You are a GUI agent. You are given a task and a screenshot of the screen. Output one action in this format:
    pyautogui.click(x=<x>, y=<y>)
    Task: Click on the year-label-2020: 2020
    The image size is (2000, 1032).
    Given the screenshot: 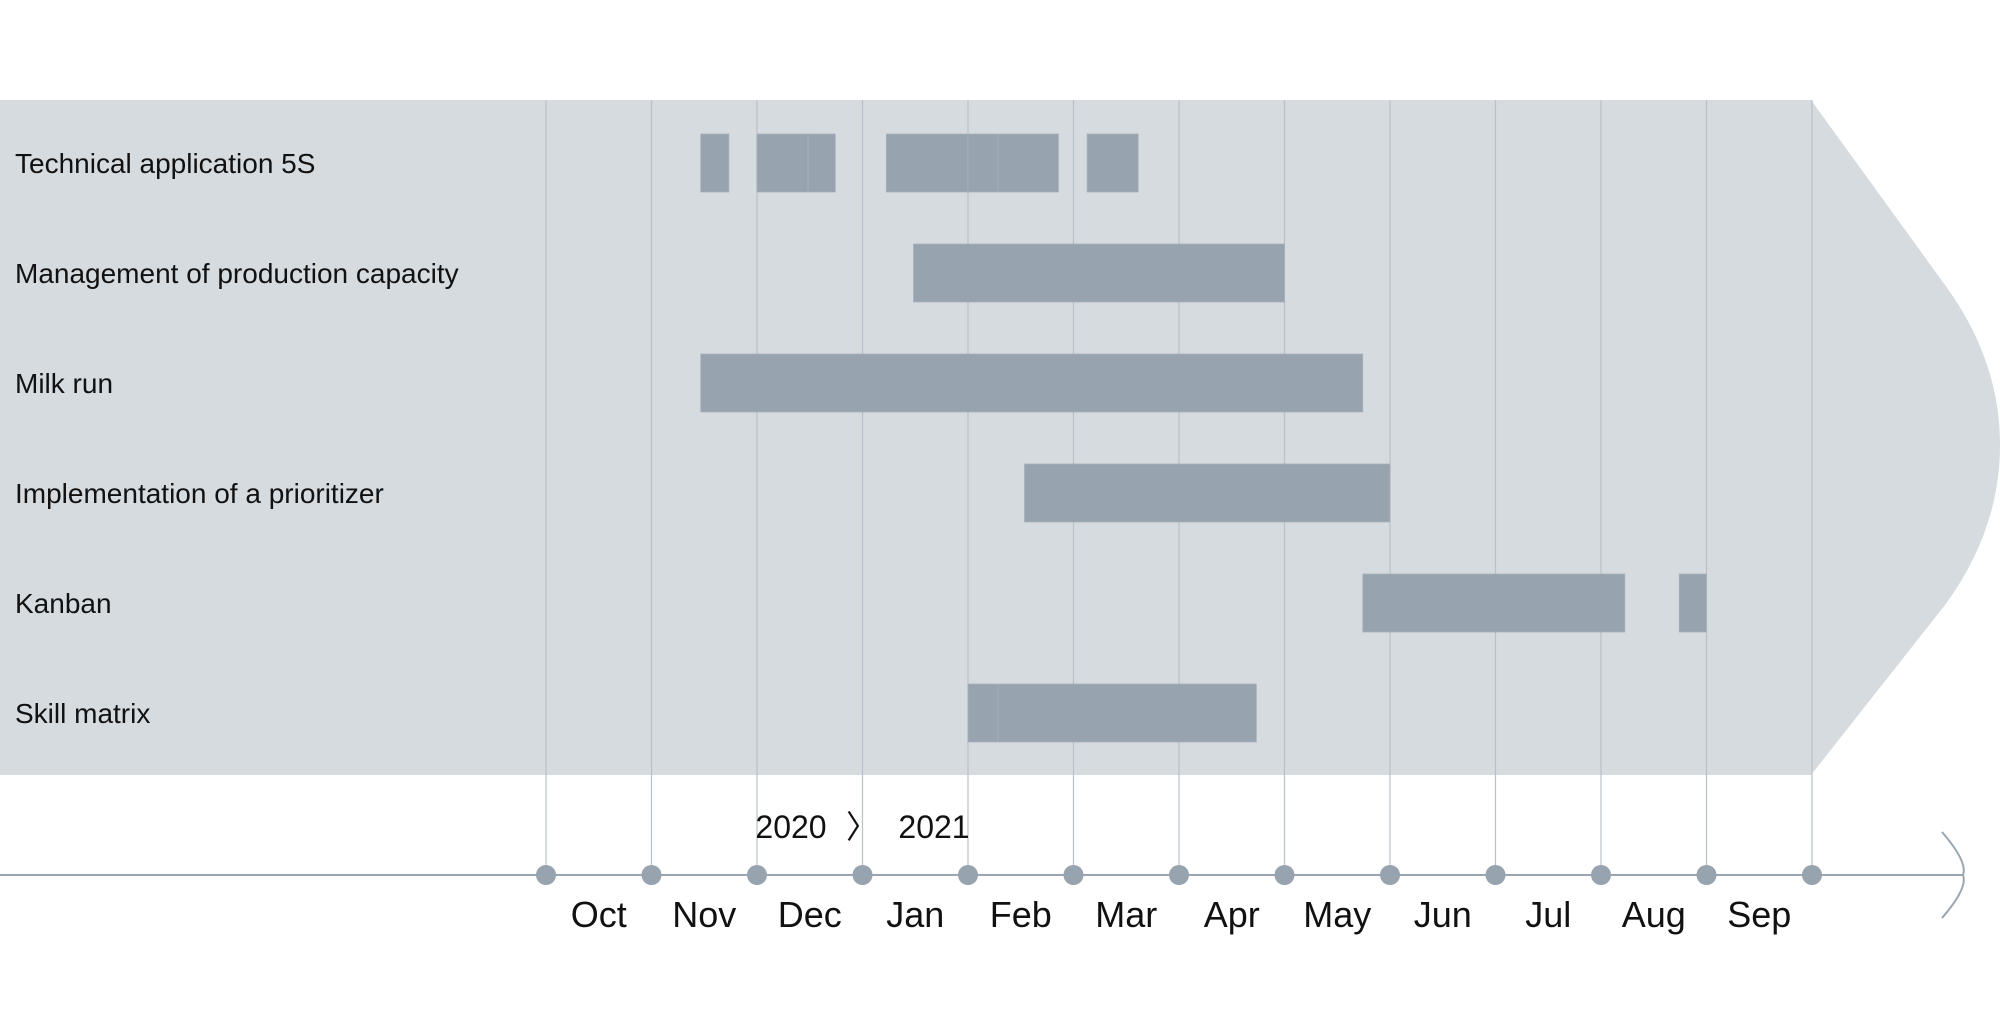 What is the action you would take?
    pyautogui.click(x=790, y=827)
    